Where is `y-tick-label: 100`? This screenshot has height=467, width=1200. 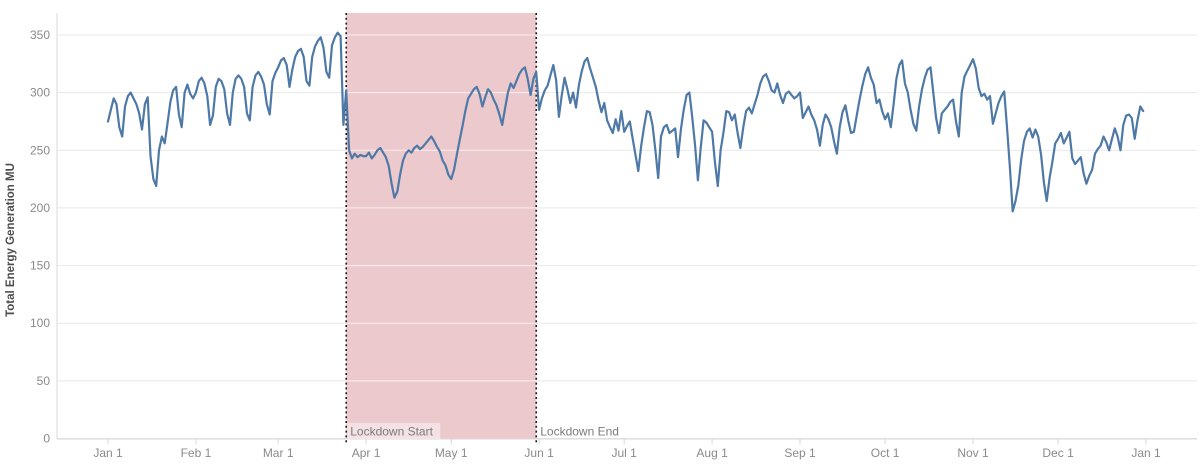
y-tick-label: 100 is located at coordinates (40, 323).